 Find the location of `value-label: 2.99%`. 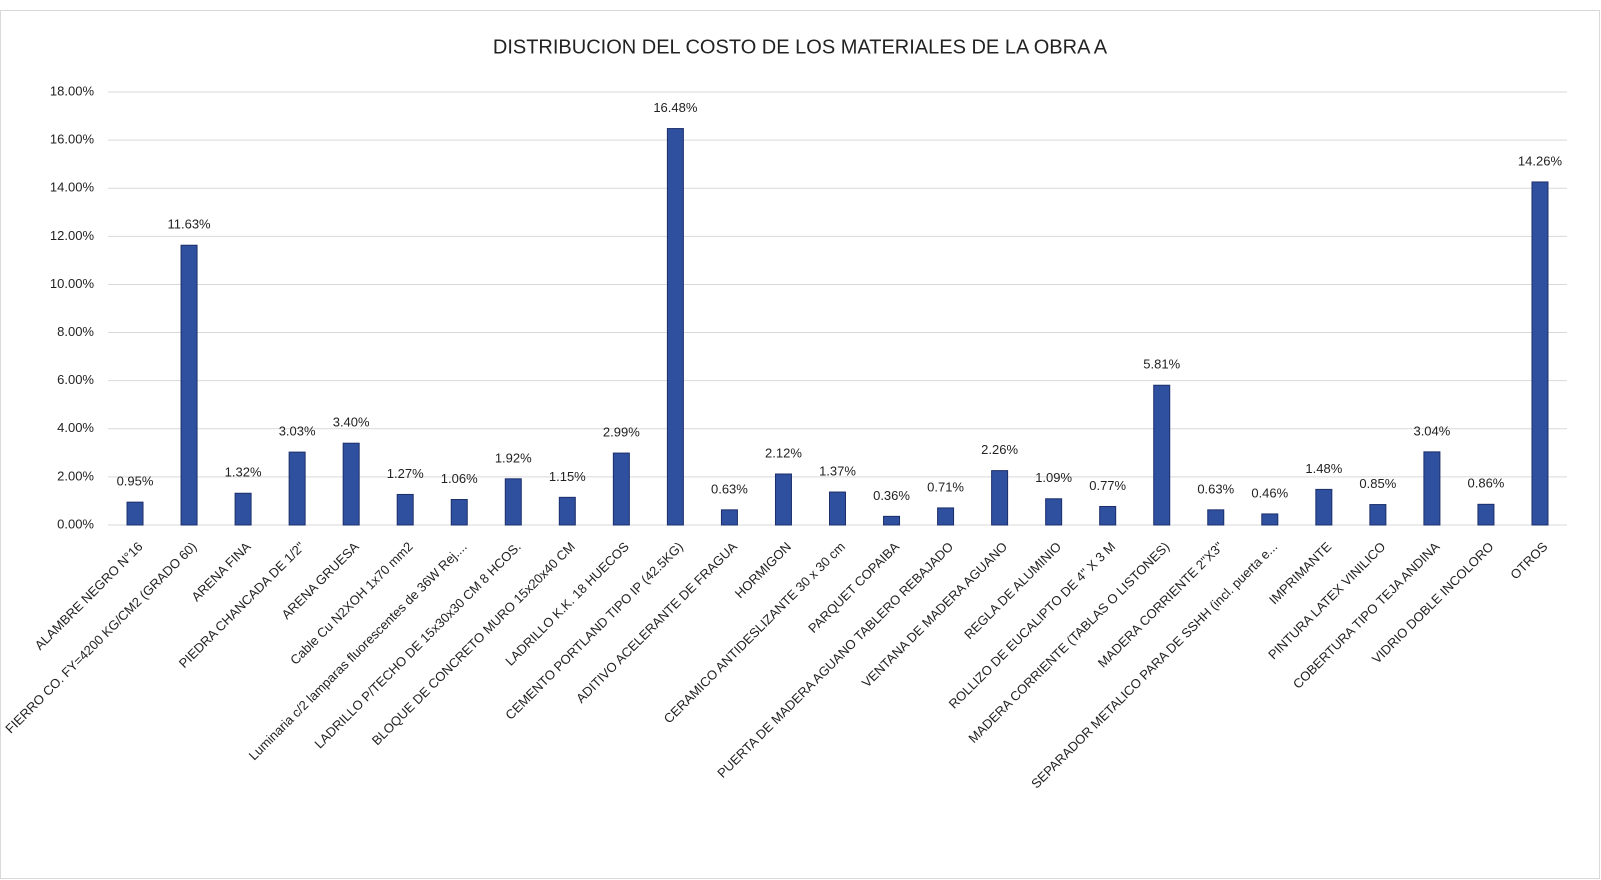

value-label: 2.99% is located at coordinates (621, 432).